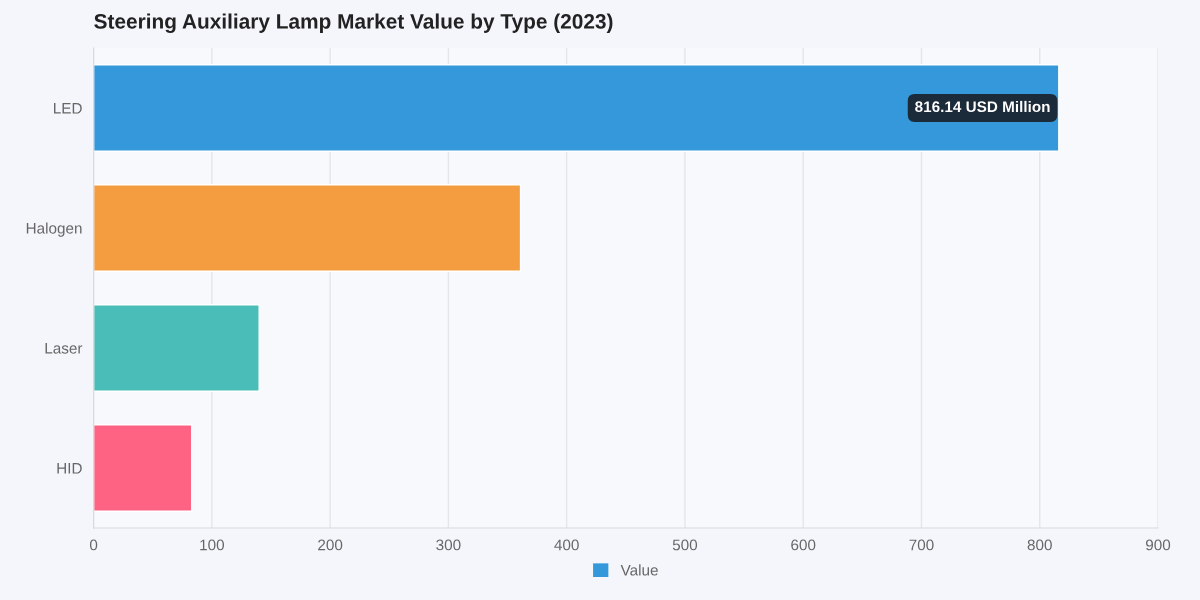 The image size is (1200, 600). What do you see at coordinates (212, 545) in the screenshot?
I see `x-tick-label: 100` at bounding box center [212, 545].